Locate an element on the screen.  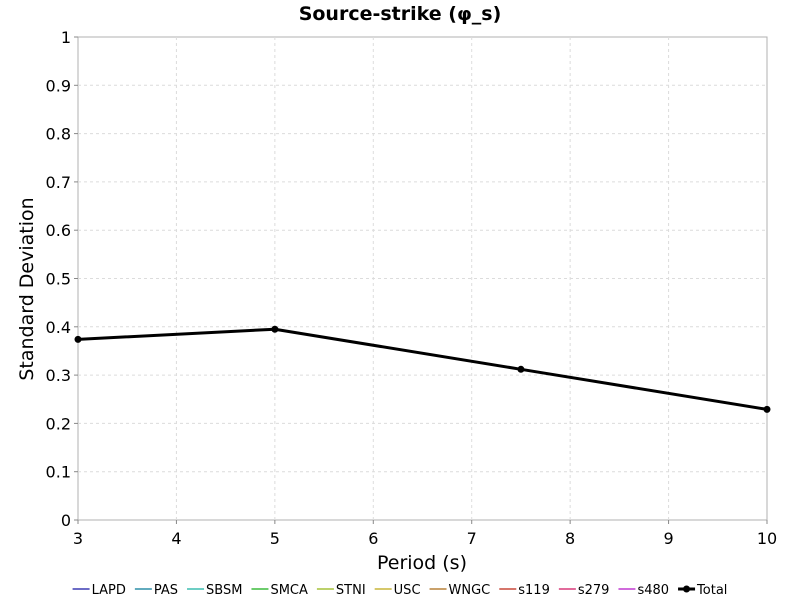
x-tick-label: 3 is located at coordinates (78, 538).